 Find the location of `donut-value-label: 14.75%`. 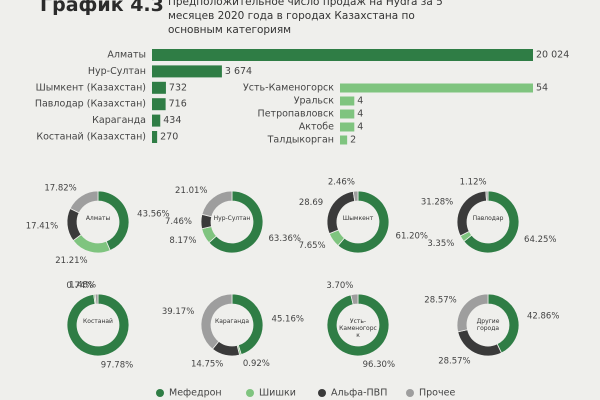

donut-value-label: 14.75% is located at coordinates (207, 365).